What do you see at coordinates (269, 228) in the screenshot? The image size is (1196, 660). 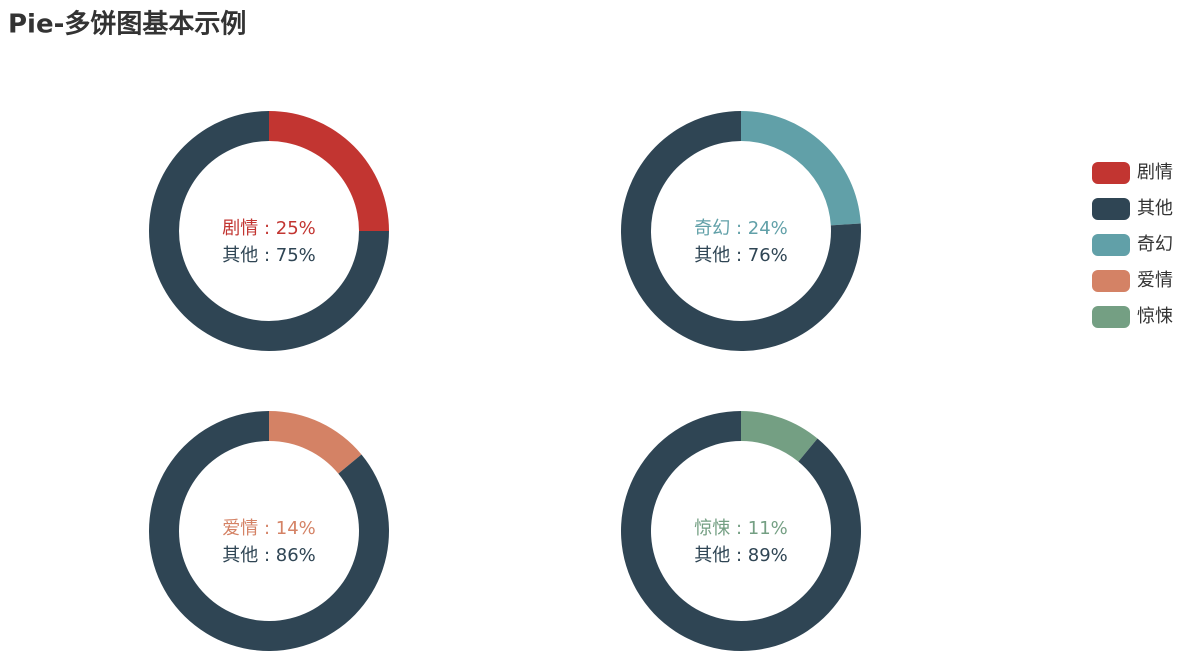 I see `data-label: 剧情 : 25%` at bounding box center [269, 228].